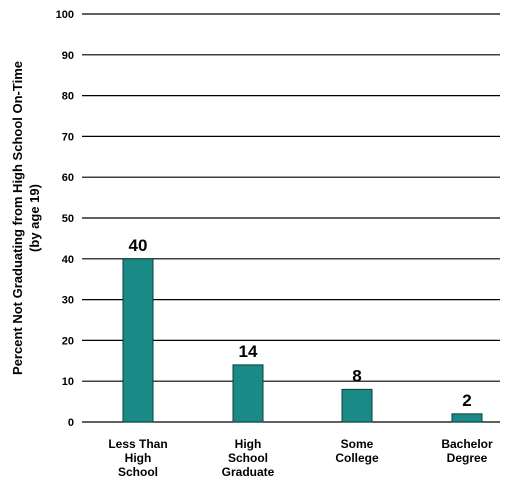  What do you see at coordinates (357, 451) in the screenshot?
I see `x-tick-label-2: Some College` at bounding box center [357, 451].